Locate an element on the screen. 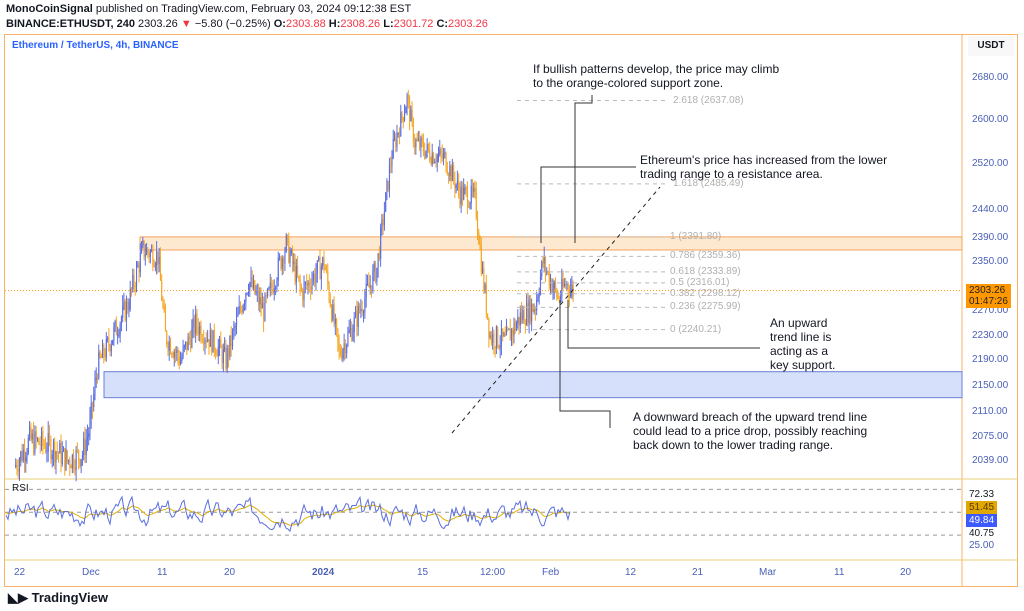 The image size is (1024, 611). currency-label: USDT is located at coordinates (991, 46).